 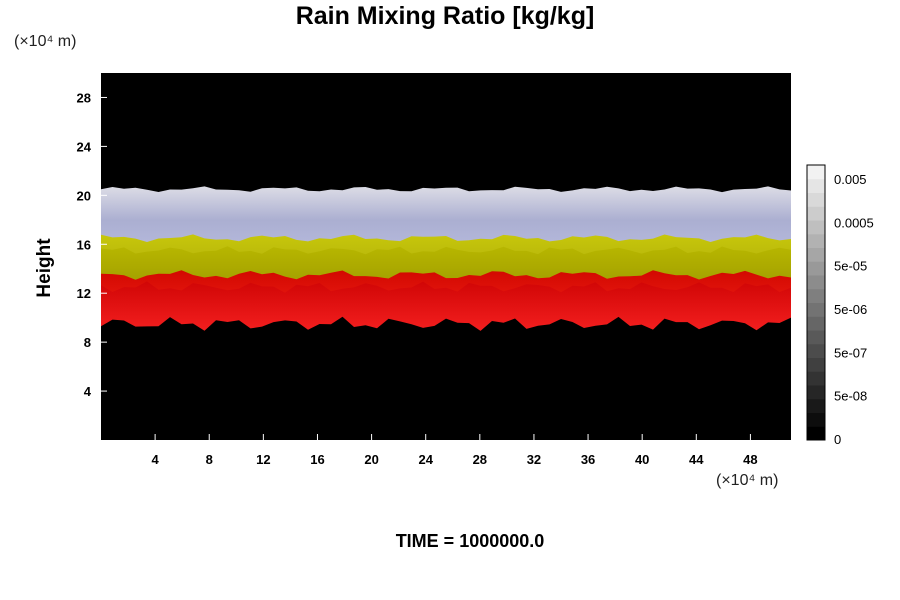 What do you see at coordinates (209, 459) in the screenshot?
I see `x-tick-label: 8` at bounding box center [209, 459].